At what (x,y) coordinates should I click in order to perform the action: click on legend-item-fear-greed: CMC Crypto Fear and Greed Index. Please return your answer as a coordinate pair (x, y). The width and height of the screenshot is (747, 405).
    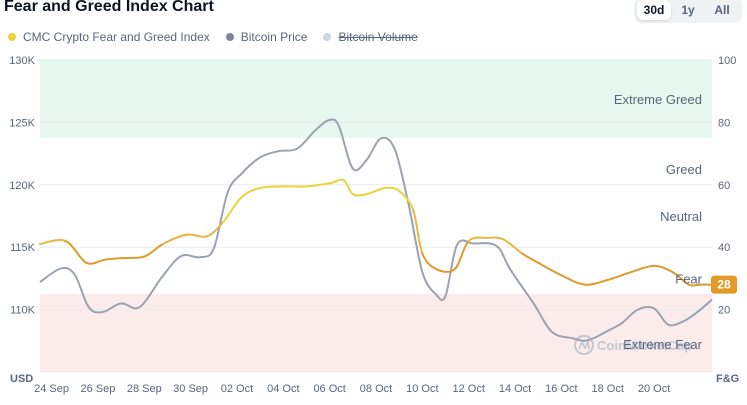
    Looking at the image, I should click on (109, 37).